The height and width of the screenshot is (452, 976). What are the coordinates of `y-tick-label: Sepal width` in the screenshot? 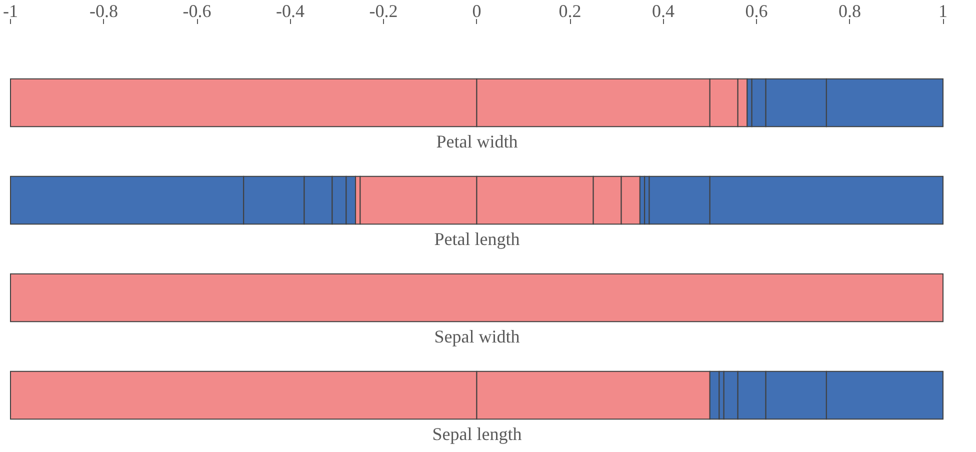 It's located at (477, 336).